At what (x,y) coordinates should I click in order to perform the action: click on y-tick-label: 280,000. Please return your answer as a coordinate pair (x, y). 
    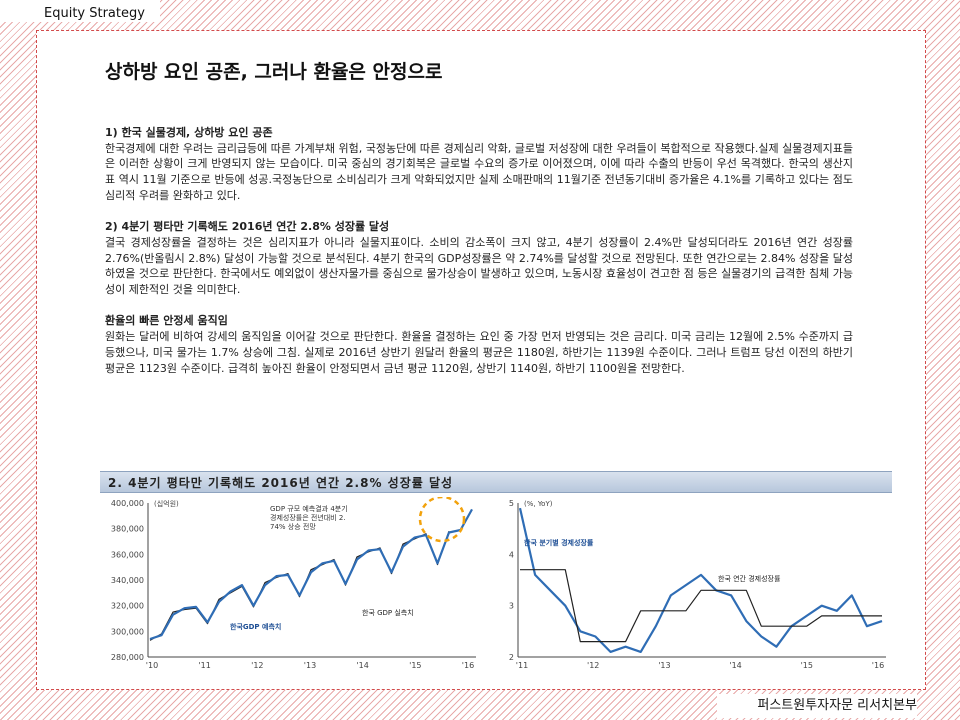
    Looking at the image, I should click on (127, 657).